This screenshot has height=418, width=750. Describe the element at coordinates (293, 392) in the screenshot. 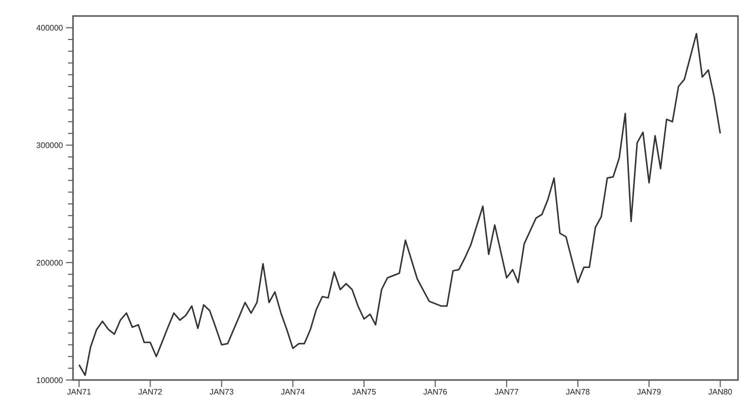

I see `x-tick-label: JAN74` at that location.